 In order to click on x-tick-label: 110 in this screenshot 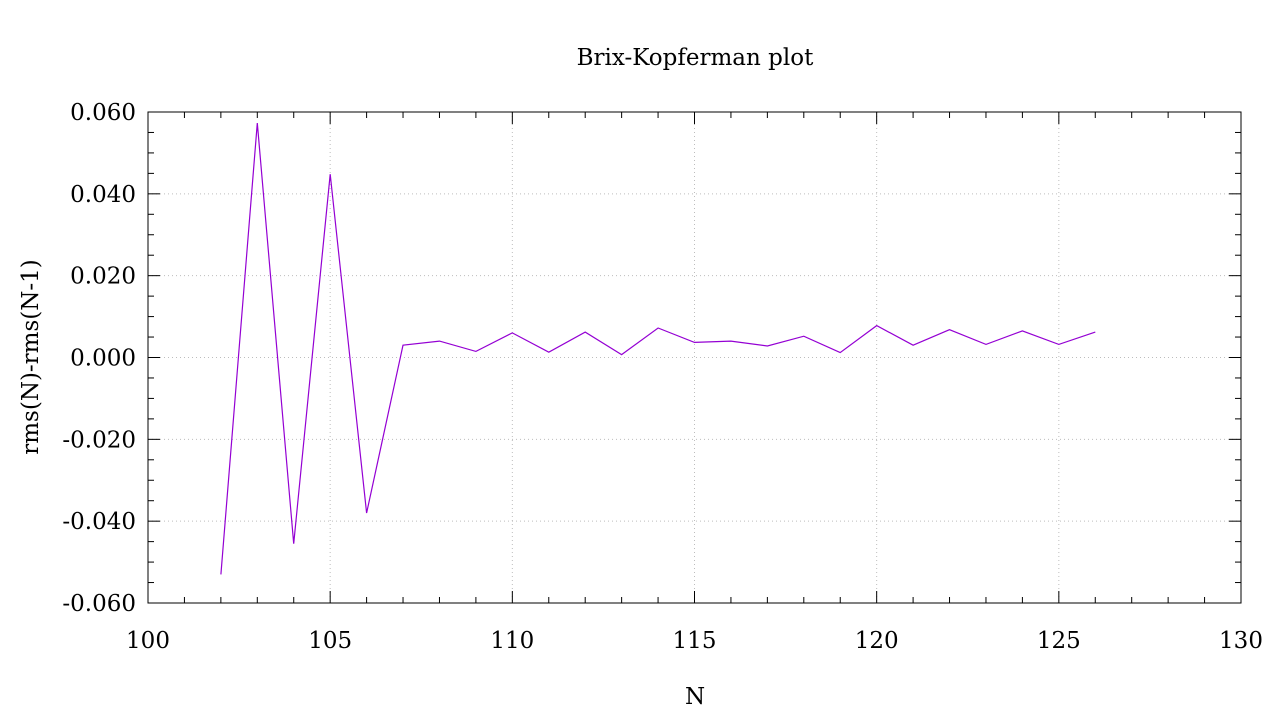, I will do `click(512, 641)`.